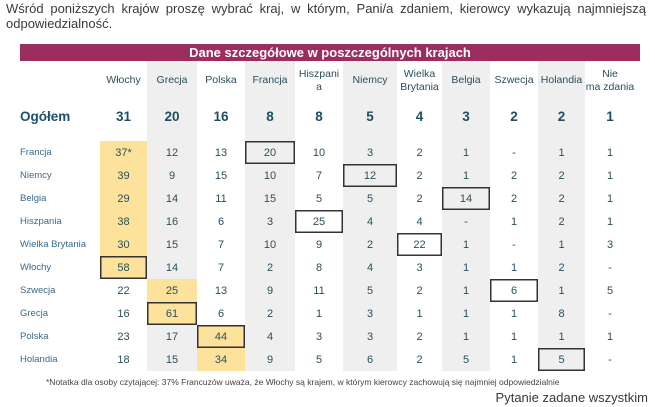  What do you see at coordinates (327, 244) in the screenshot?
I see `table-row: Wielka Brytania 30 15 7 10 9 2 22 1-1 3` at bounding box center [327, 244].